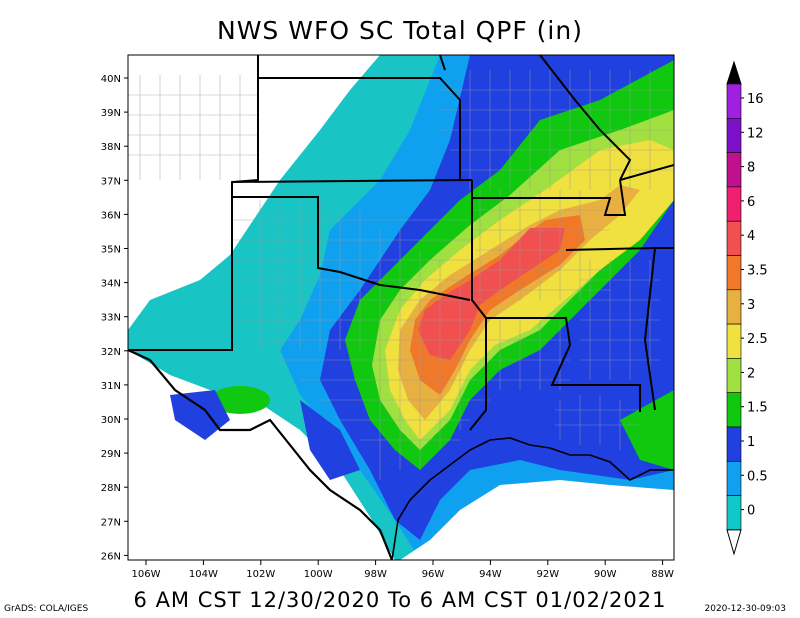 The width and height of the screenshot is (800, 618). I want to click on legend-bottom-arrow, so click(734, 542).